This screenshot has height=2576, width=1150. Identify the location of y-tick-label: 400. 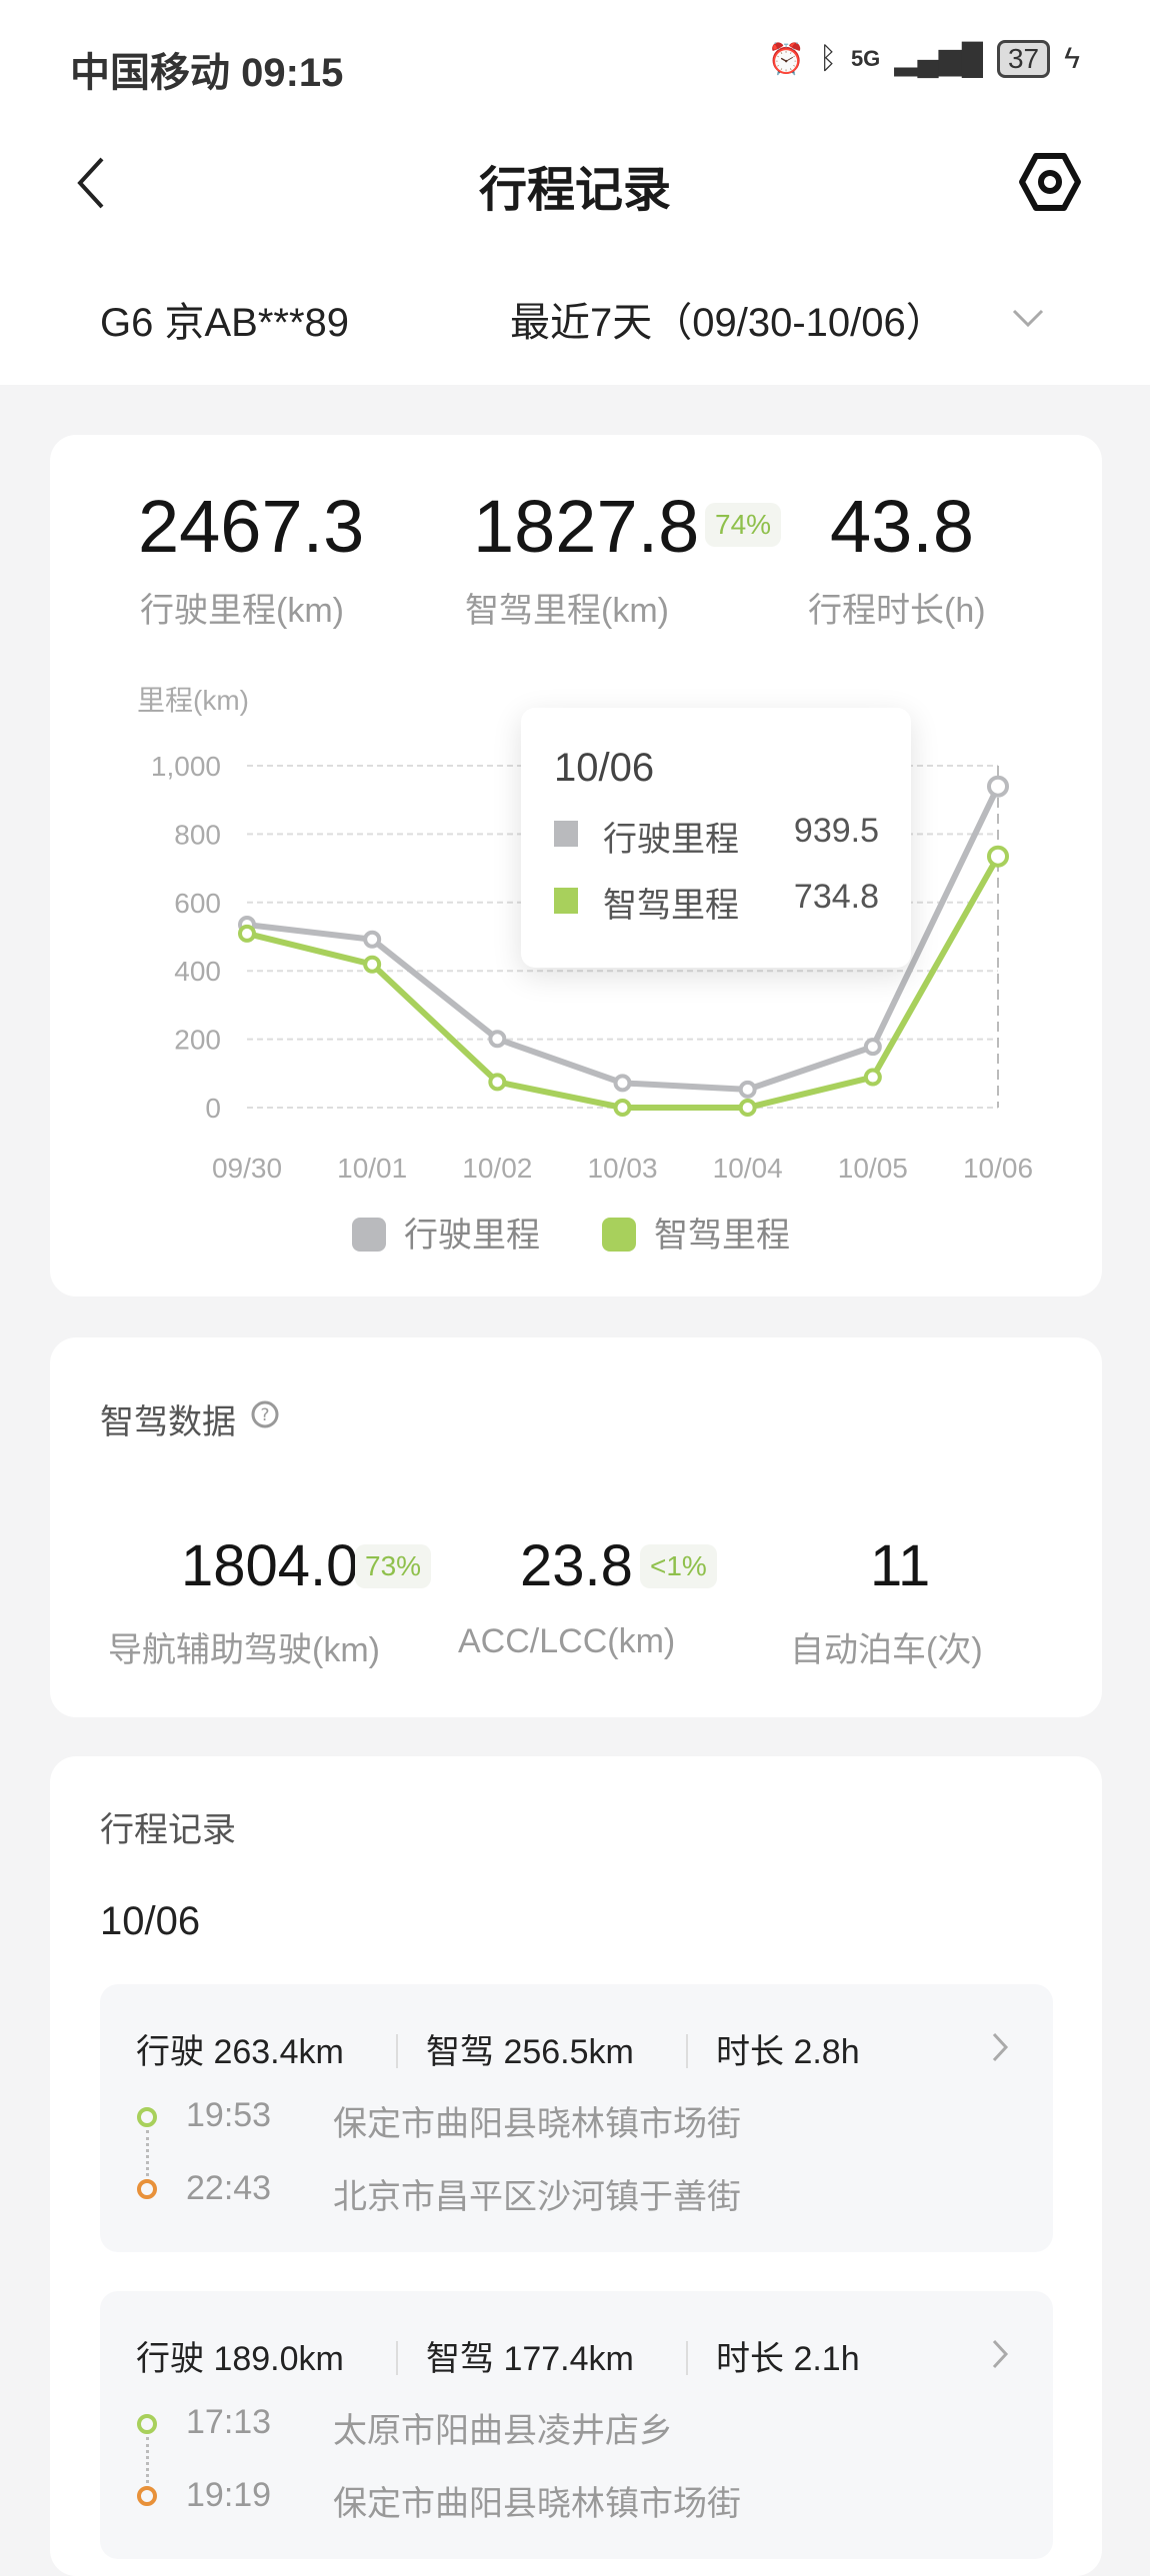
(197, 971).